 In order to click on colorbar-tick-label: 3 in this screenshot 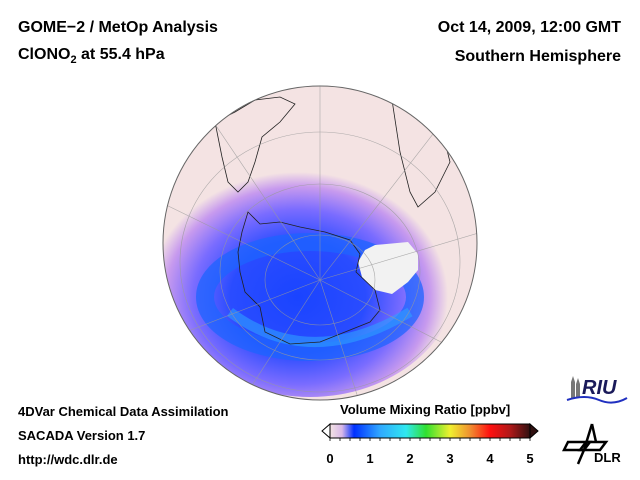, I will do `click(449, 458)`.